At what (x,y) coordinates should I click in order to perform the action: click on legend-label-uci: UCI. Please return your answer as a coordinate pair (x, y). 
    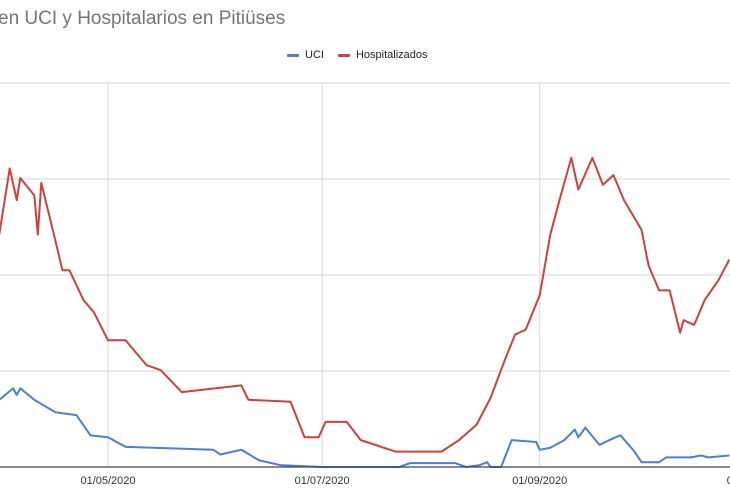
    Looking at the image, I should click on (314, 55).